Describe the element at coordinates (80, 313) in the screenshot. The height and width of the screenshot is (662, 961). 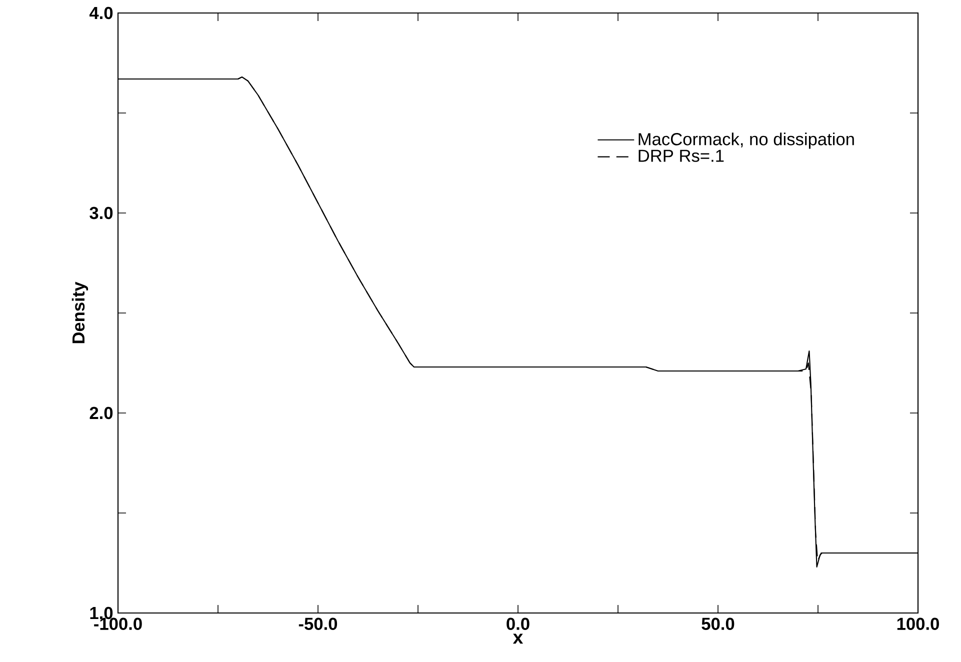
I see `y-axis-title: Density` at that location.